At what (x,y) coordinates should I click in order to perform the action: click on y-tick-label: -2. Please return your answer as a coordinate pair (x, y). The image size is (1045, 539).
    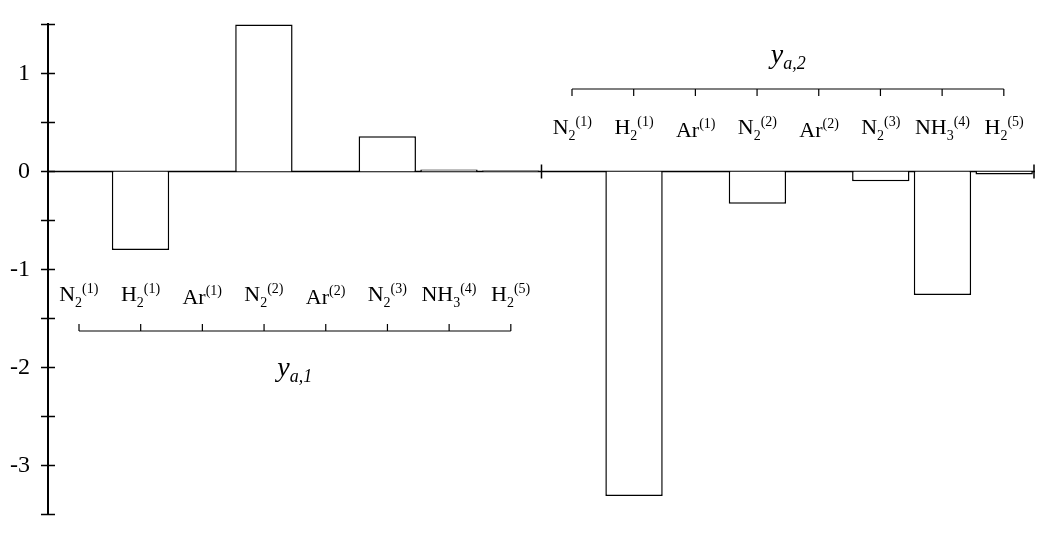
    Looking at the image, I should click on (19, 365).